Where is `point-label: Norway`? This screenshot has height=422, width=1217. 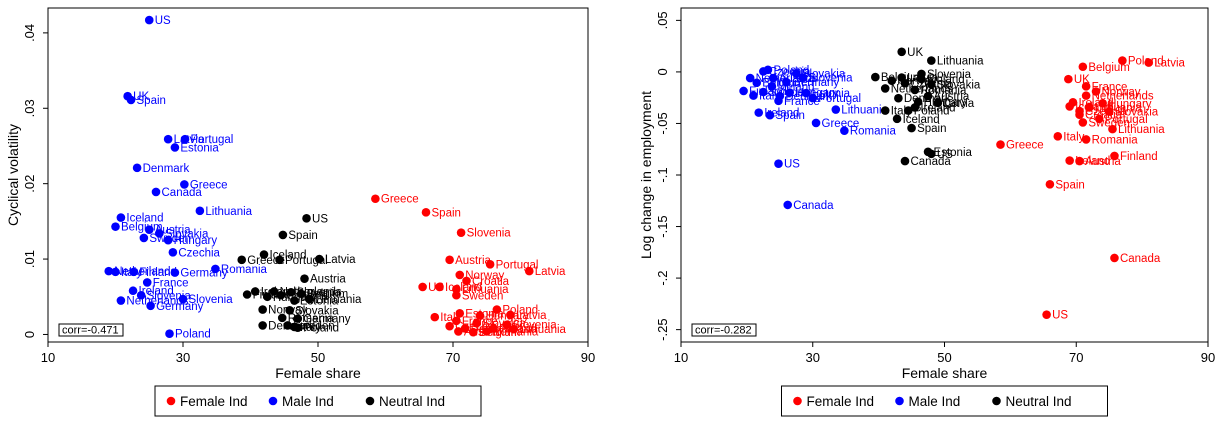
point-label: Norway is located at coordinates (1121, 93).